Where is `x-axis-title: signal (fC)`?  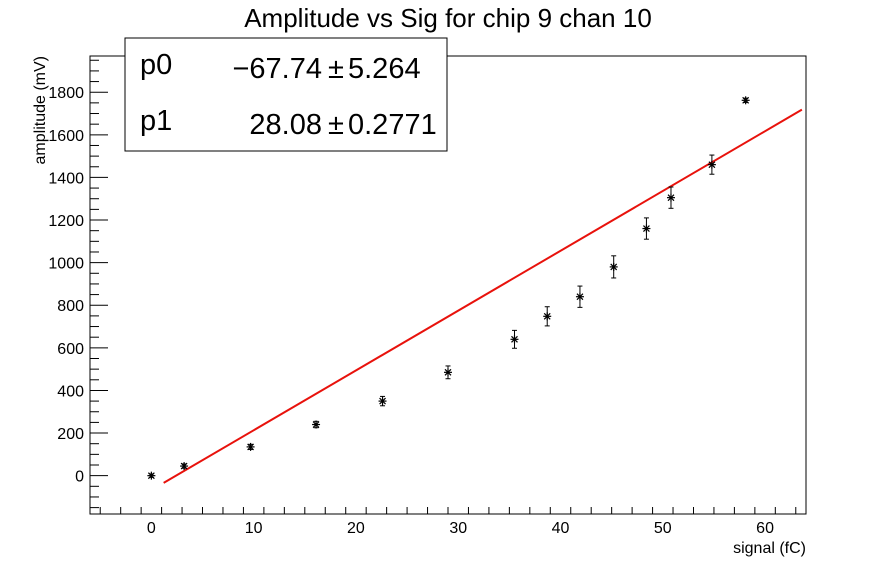
x-axis-title: signal (fC) is located at coordinates (769, 548).